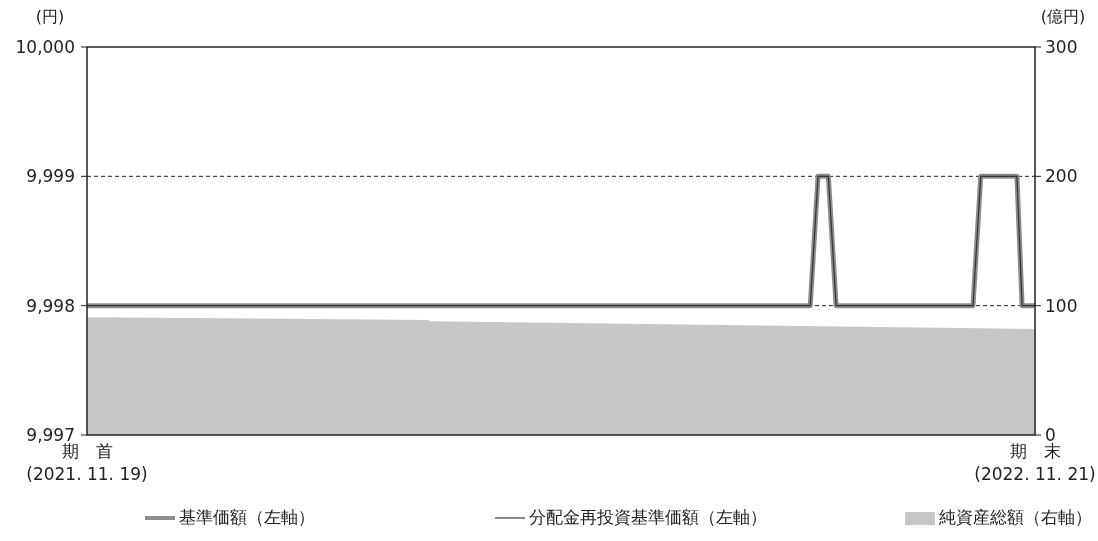 The height and width of the screenshot is (541, 1098). Describe the element at coordinates (1061, 176) in the screenshot. I see `y2-tick-label: 200` at that location.